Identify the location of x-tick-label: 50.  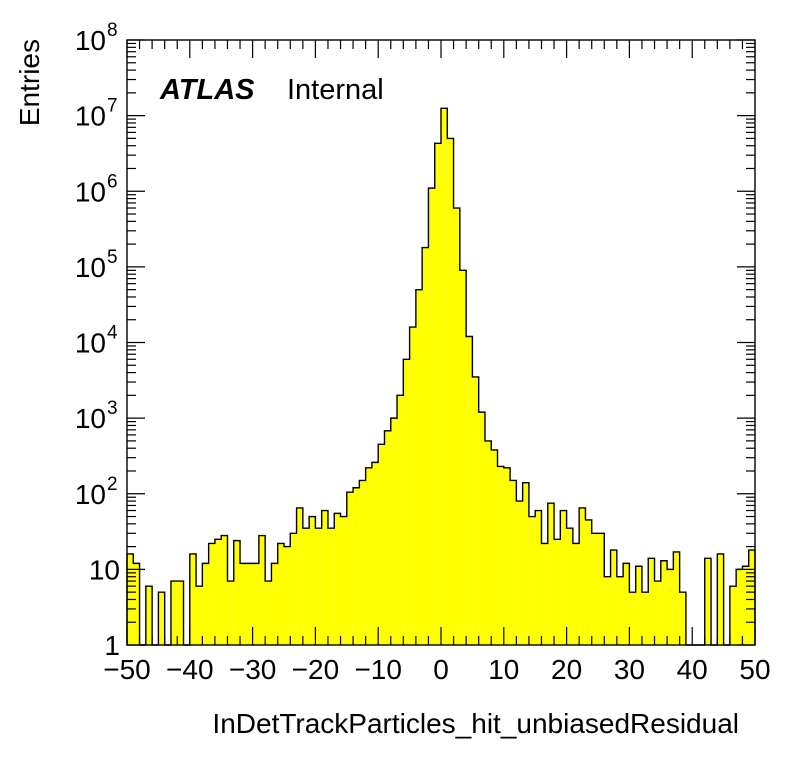
(754, 669).